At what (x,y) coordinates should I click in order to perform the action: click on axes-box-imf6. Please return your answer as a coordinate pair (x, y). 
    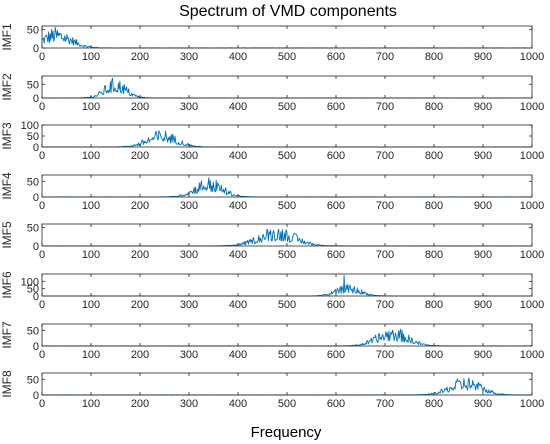
    Looking at the image, I should click on (287, 285).